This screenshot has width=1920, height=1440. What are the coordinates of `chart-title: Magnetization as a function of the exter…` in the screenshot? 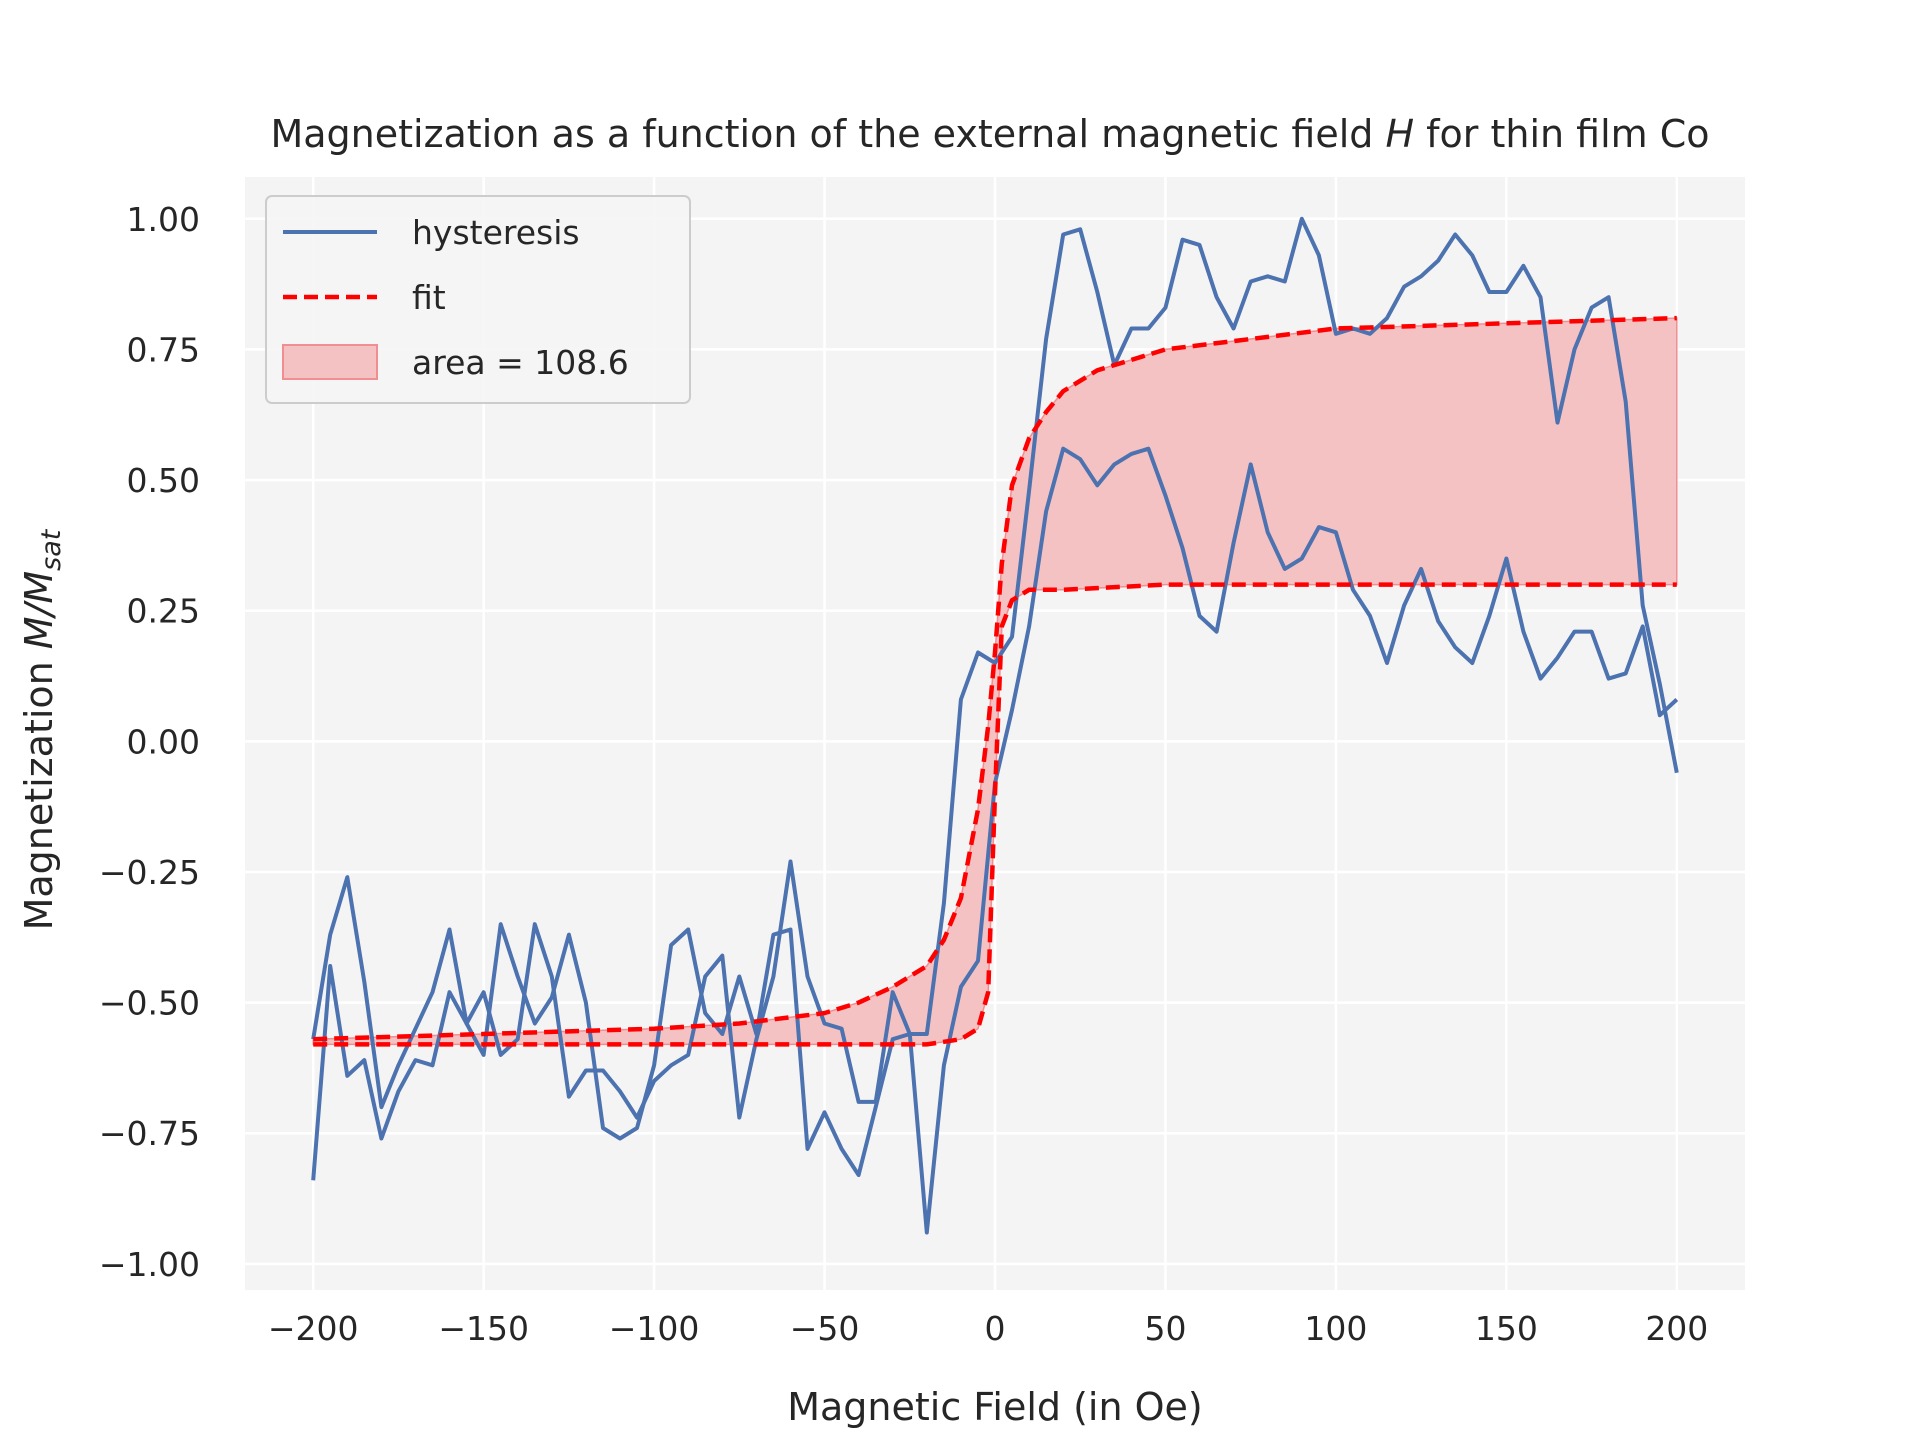 It's located at (989, 134).